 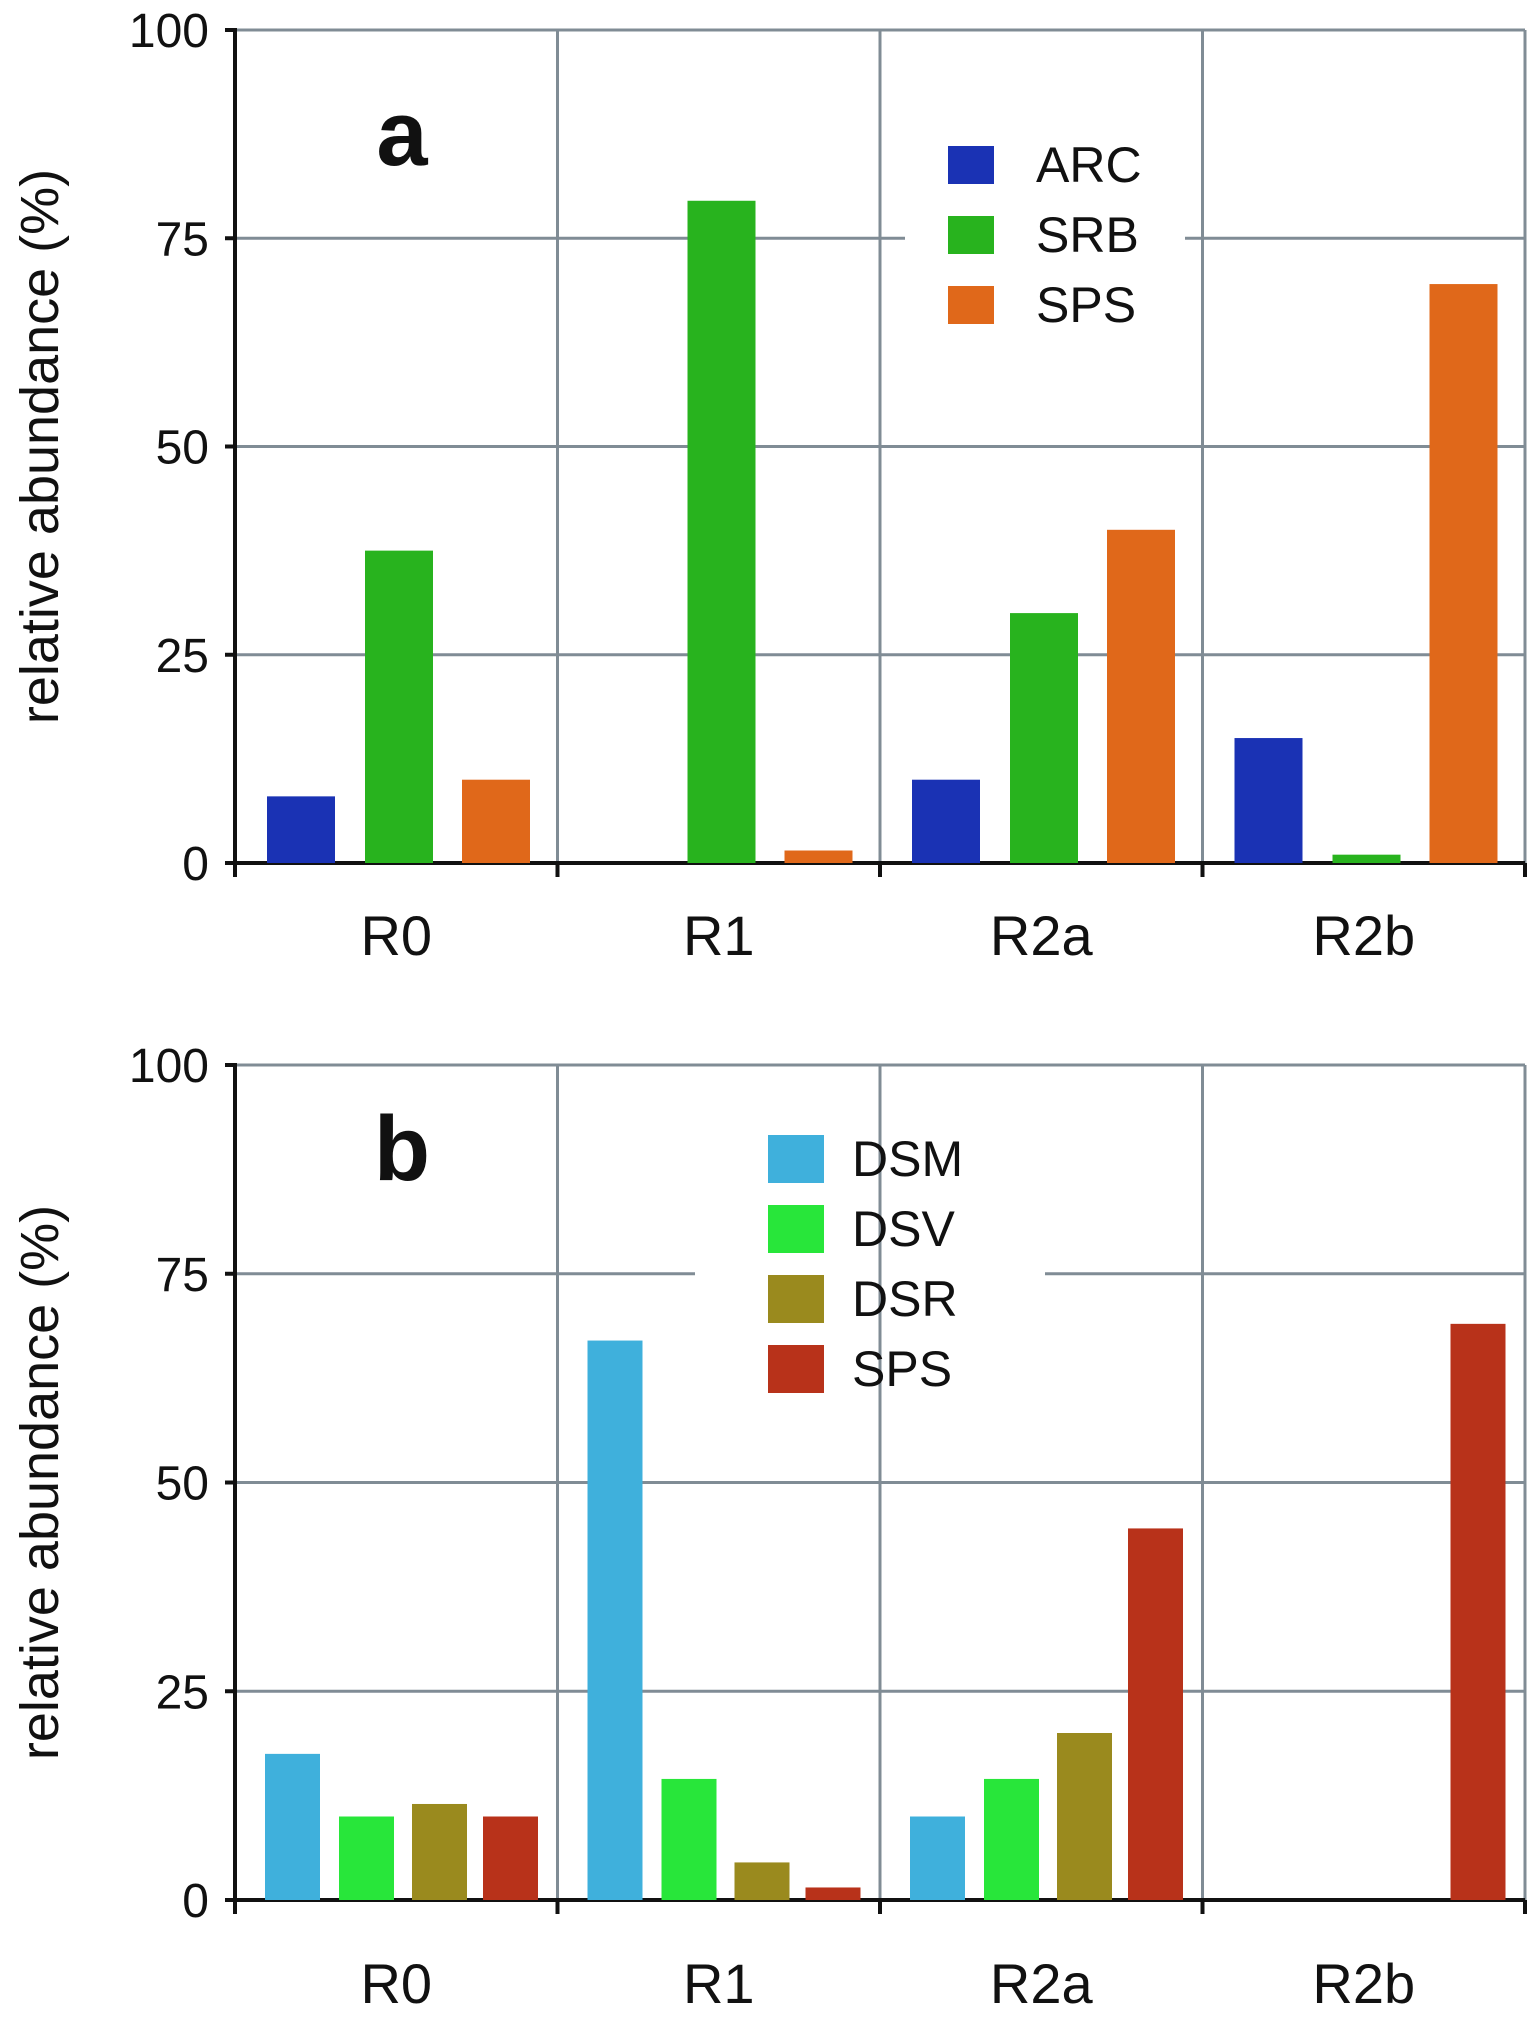 What do you see at coordinates (905, 1299) in the screenshot?
I see `legend-label-dsr: DSR` at bounding box center [905, 1299].